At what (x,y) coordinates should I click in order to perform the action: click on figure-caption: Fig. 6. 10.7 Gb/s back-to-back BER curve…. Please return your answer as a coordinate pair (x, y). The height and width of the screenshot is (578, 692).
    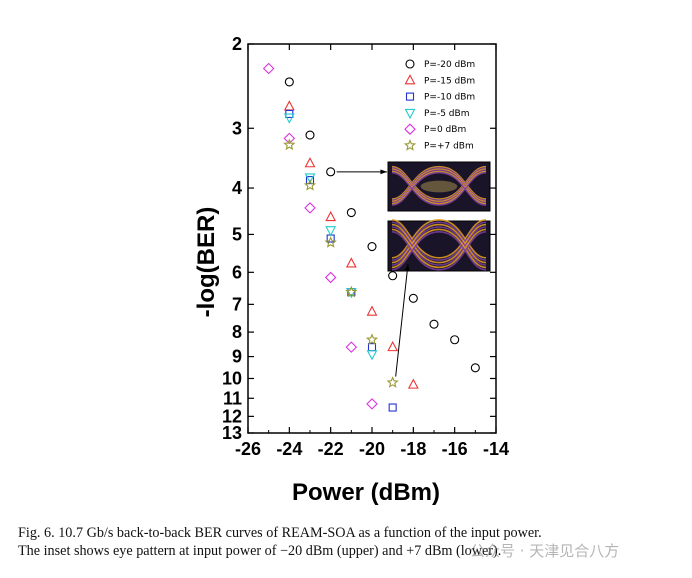
    Looking at the image, I should click on (350, 542).